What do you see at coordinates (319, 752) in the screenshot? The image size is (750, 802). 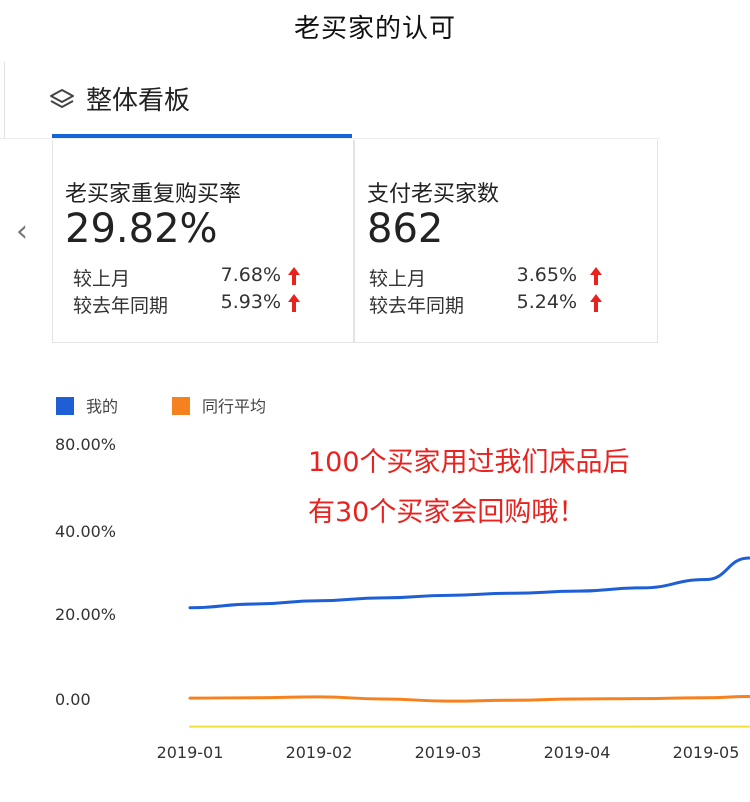 I see `x-tick-label: 2019-02` at bounding box center [319, 752].